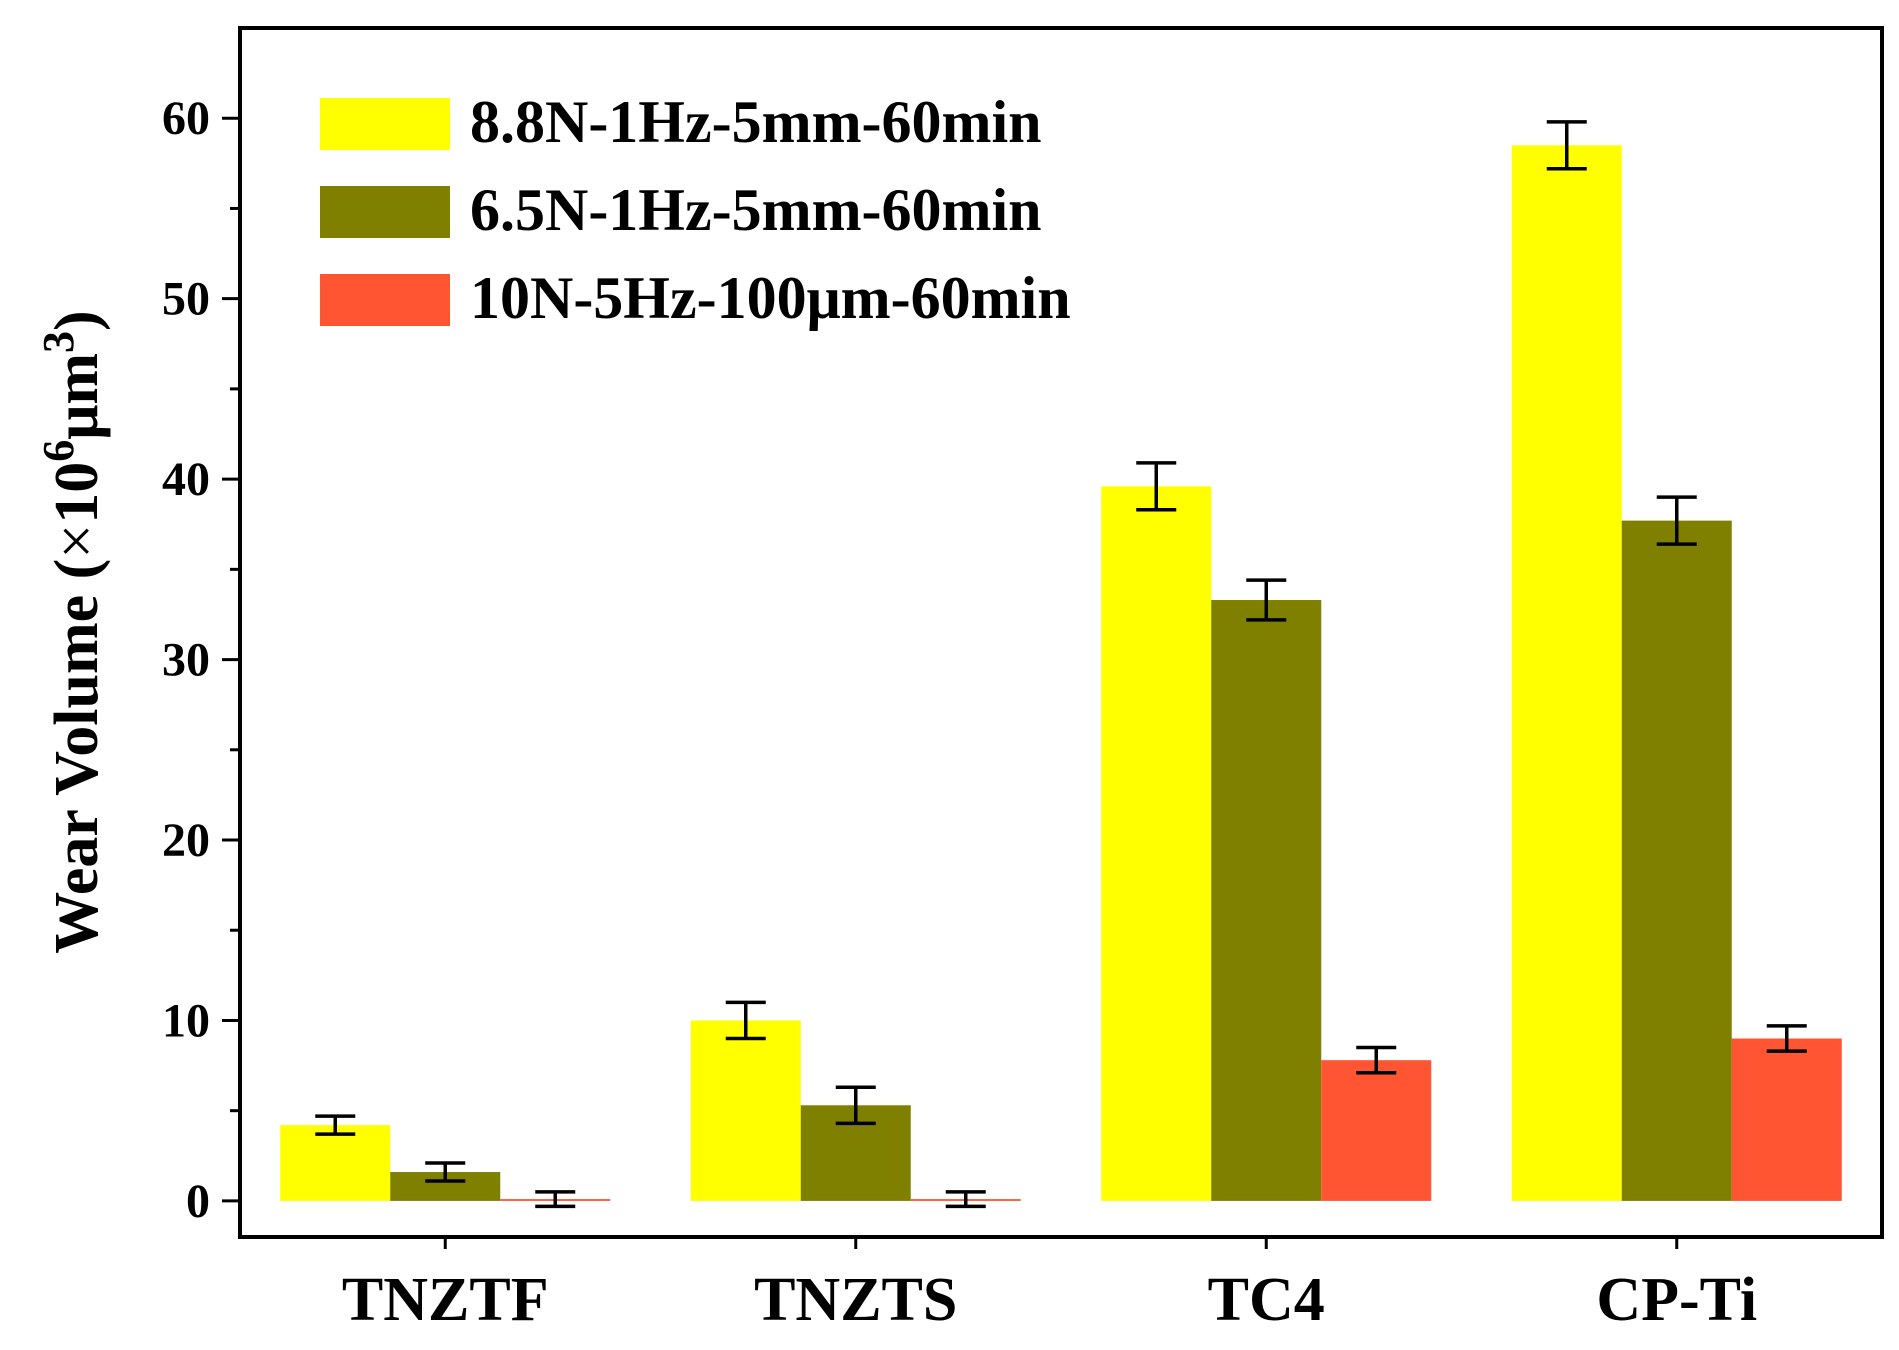  I want to click on x-tick-label: TNZTF, so click(445, 1300).